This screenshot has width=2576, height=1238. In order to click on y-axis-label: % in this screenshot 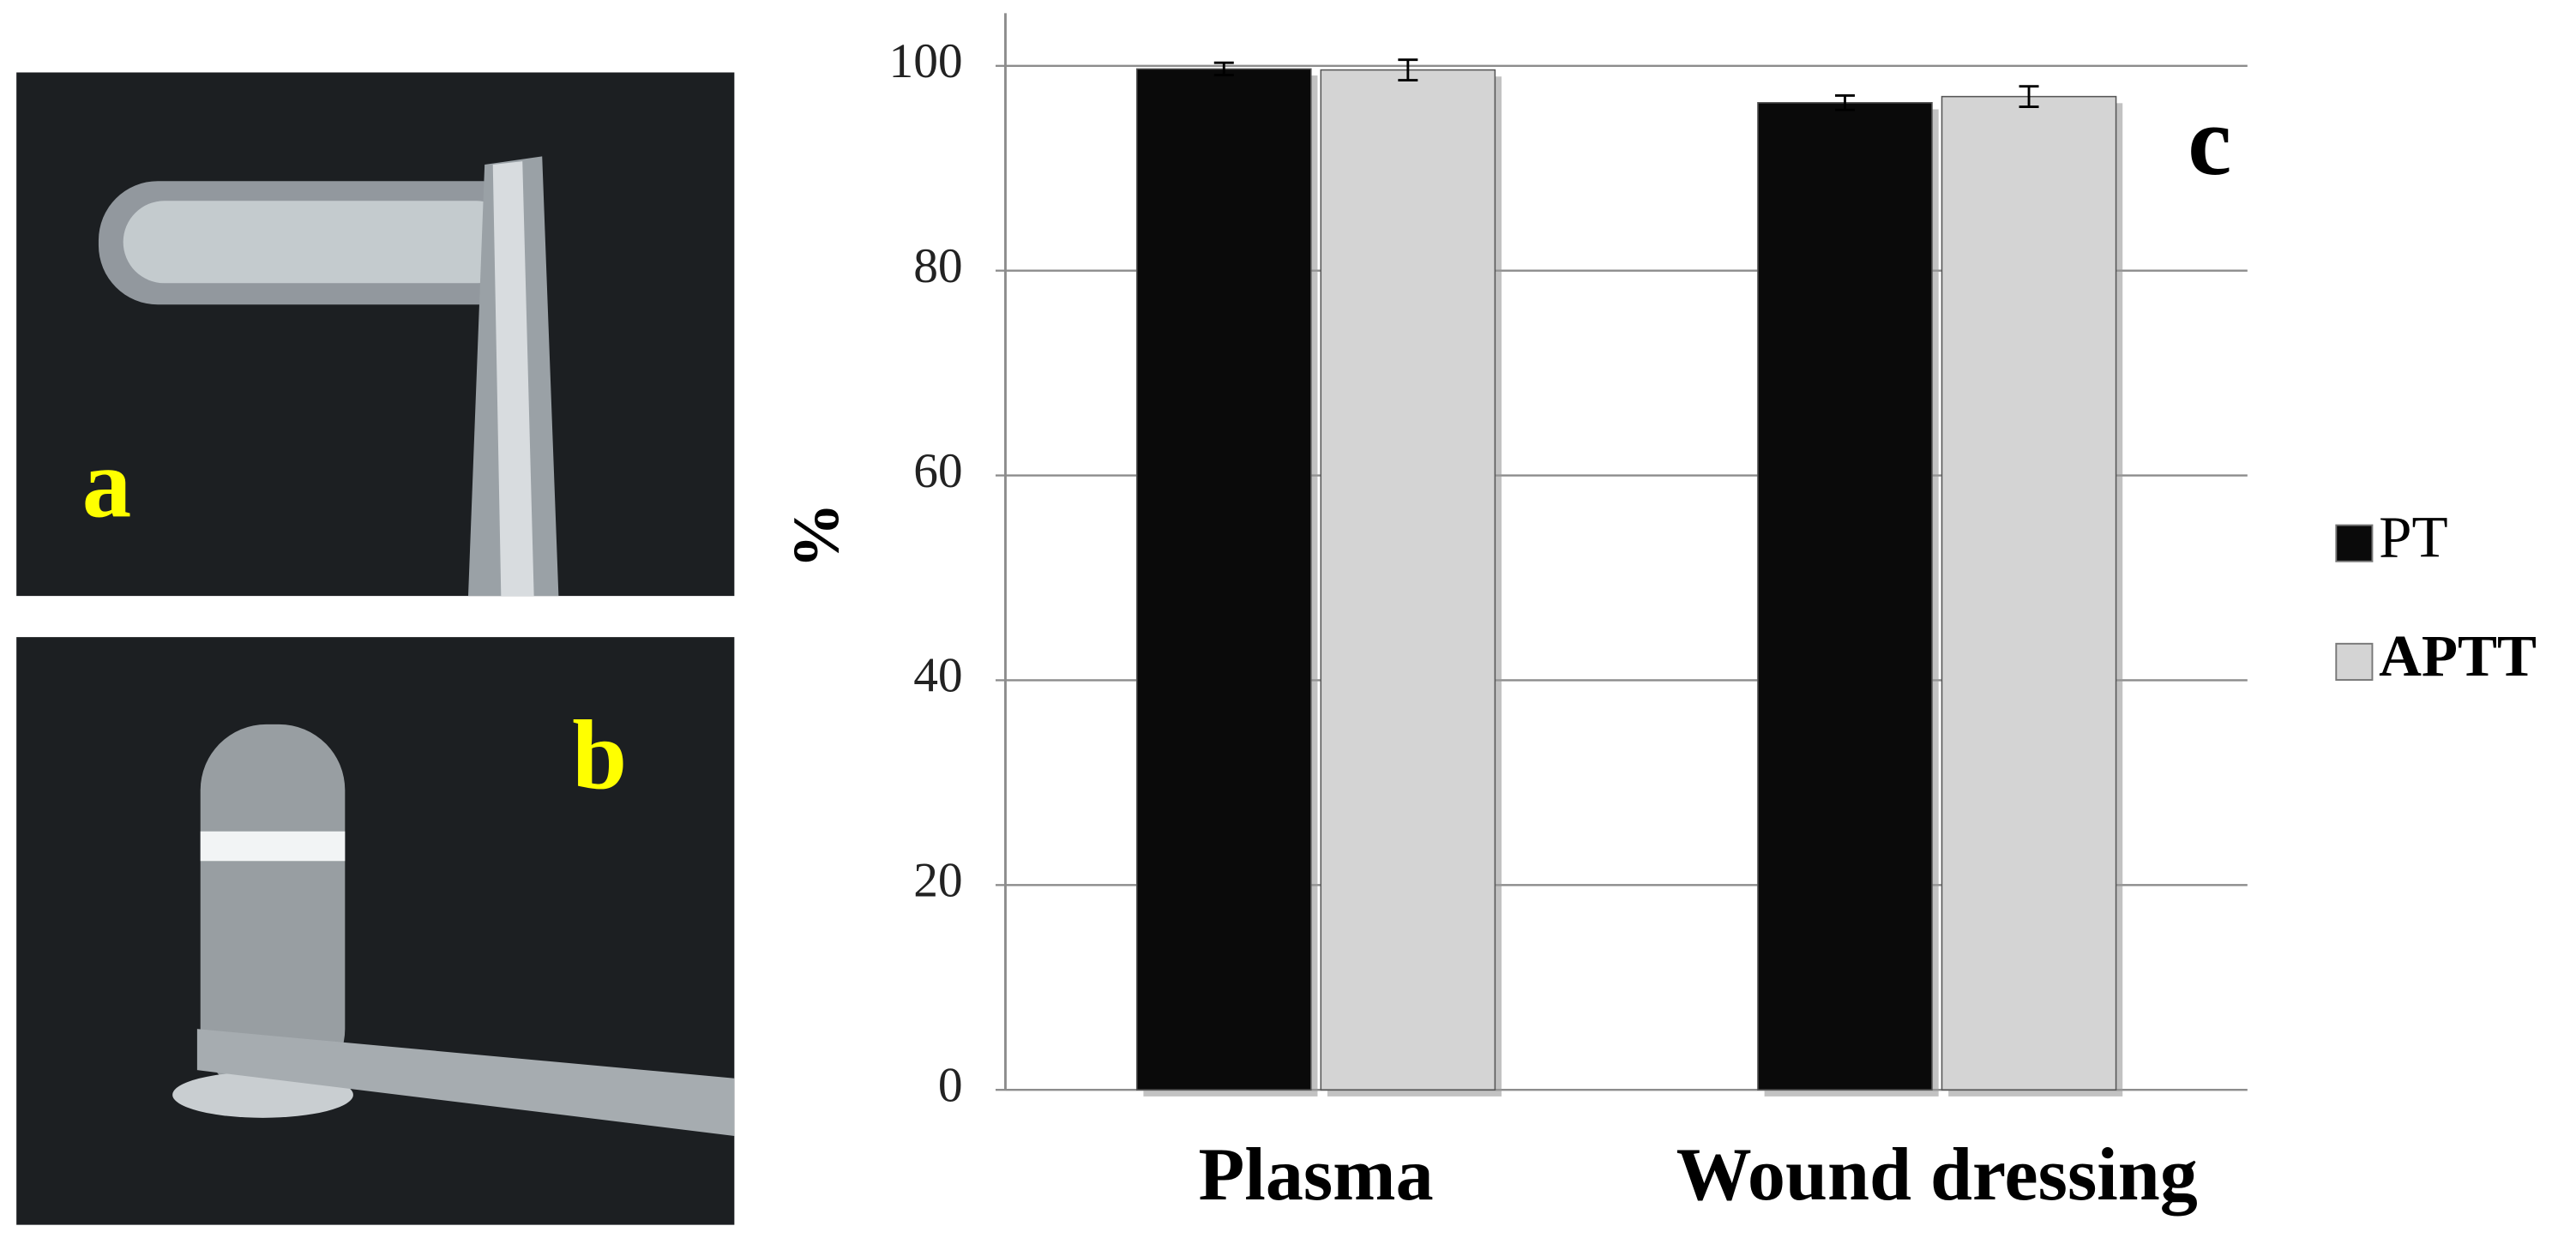, I will do `click(816, 535)`.